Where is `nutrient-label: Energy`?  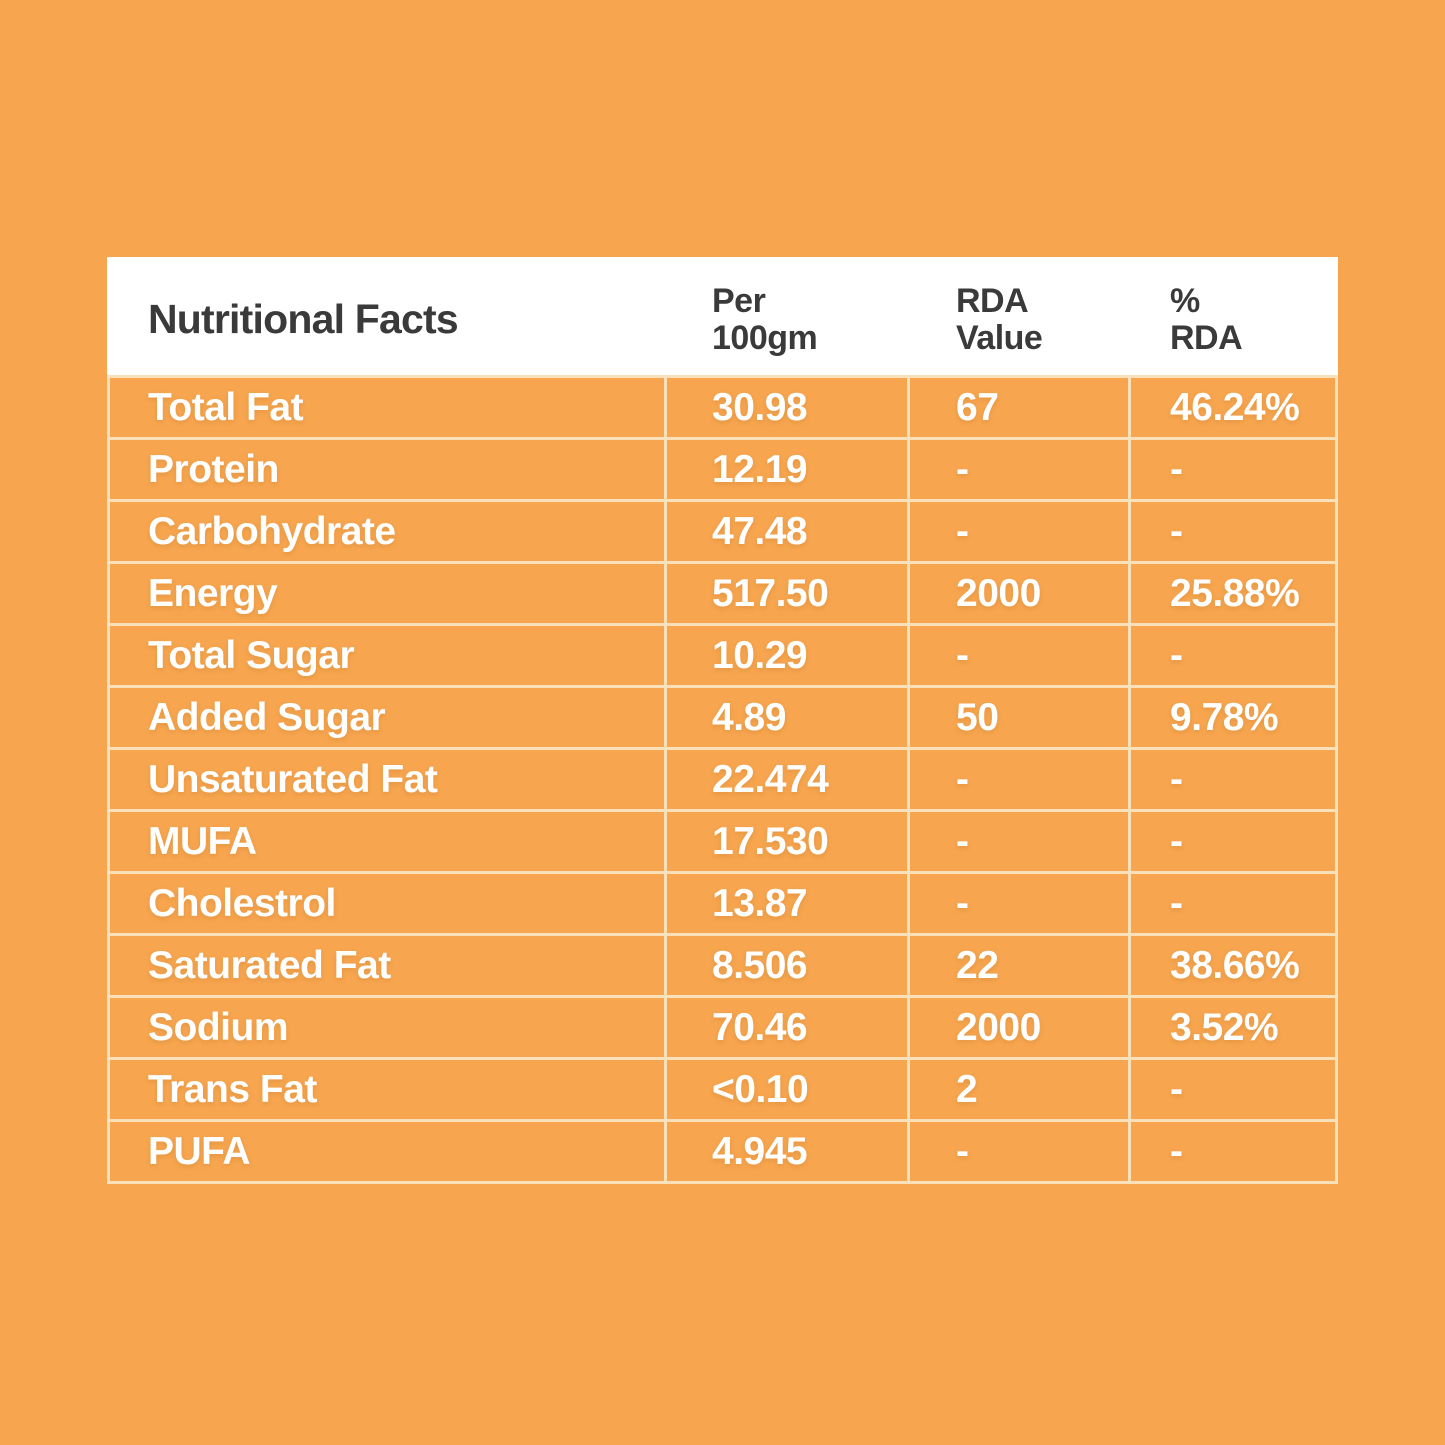
nutrient-label: Energy is located at coordinates (387, 593).